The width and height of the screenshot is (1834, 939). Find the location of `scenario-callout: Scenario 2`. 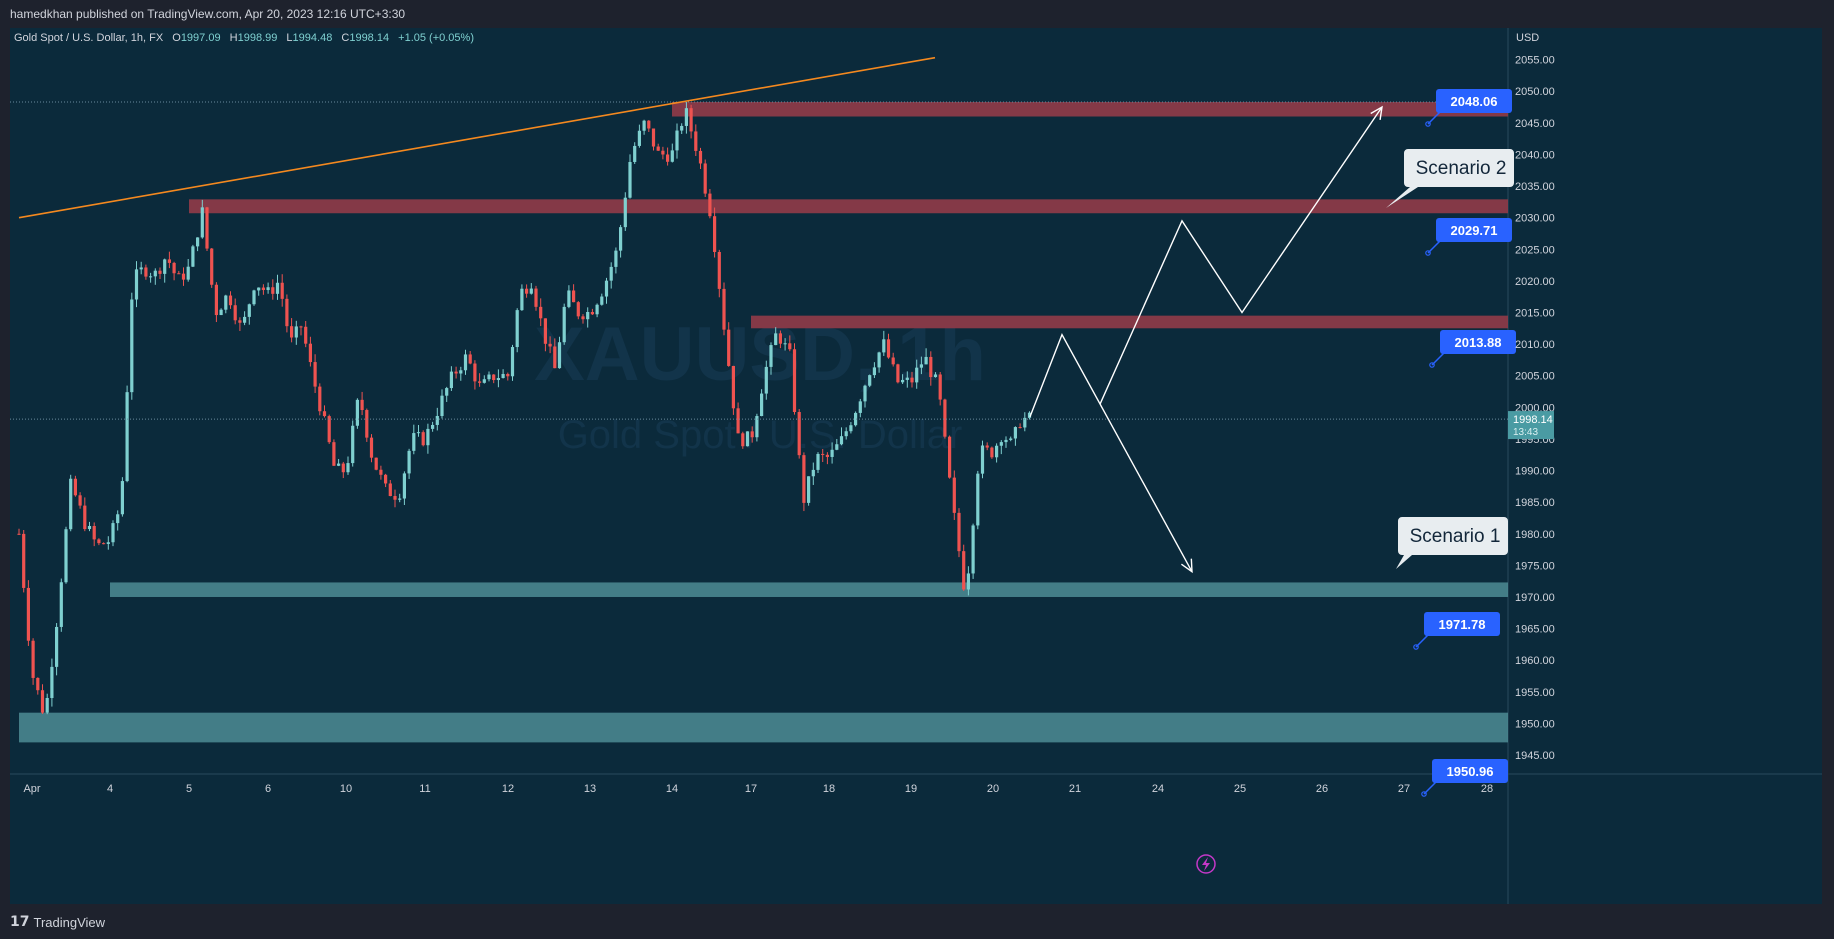

scenario-callout: Scenario 2 is located at coordinates (1450, 178).